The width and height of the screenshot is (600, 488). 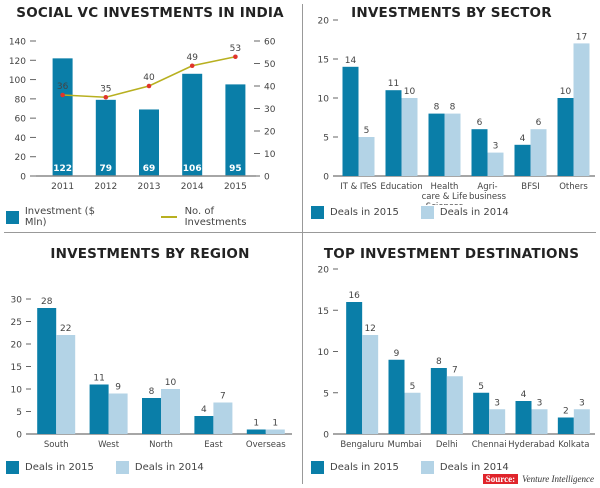 What do you see at coordinates (17, 43) in the screenshot?
I see `y-tick-label: 140` at bounding box center [17, 43].